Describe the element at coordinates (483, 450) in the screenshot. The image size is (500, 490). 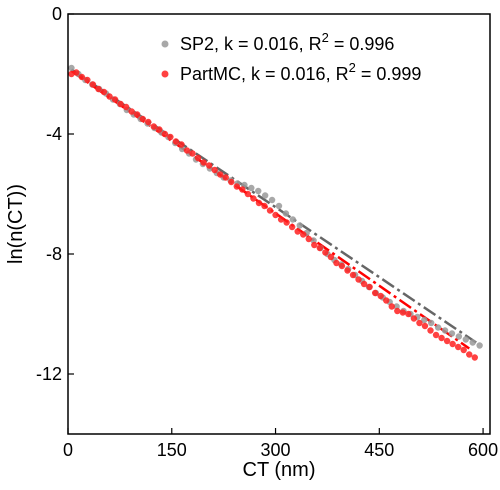
I see `x-tick-label: 600` at that location.